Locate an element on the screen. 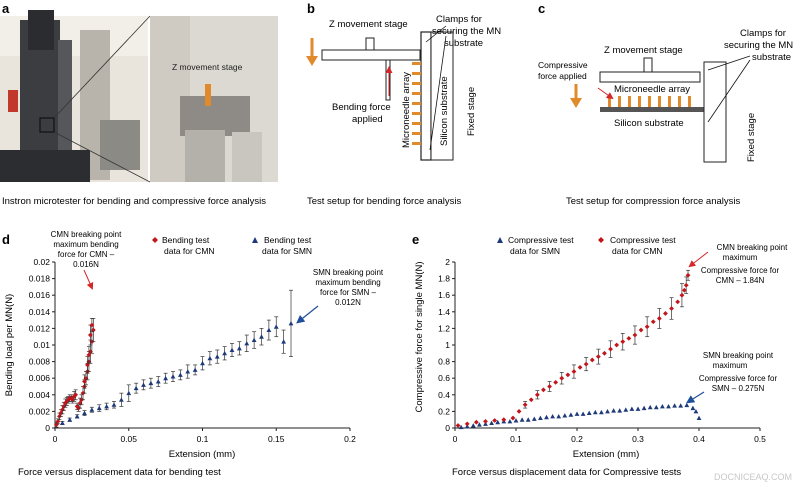 The height and width of the screenshot is (484, 800). legend-cmn-line2-e: data for CMN is located at coordinates (637, 251).